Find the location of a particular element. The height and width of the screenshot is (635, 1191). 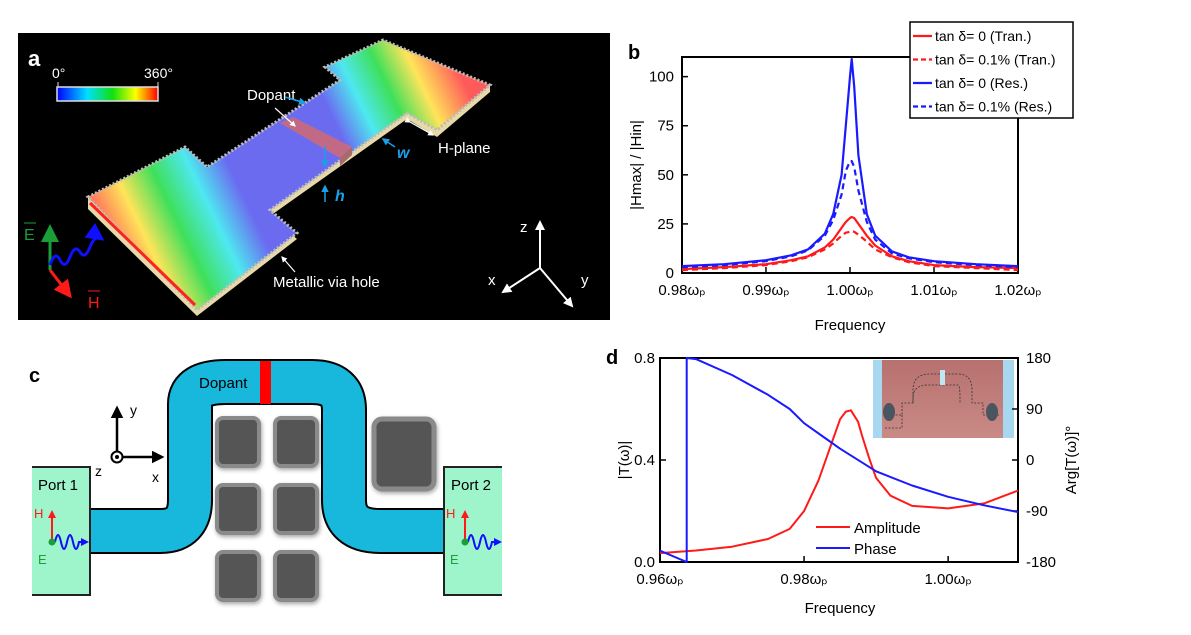

y2-tick-label-d: 90 is located at coordinates (1034, 409).